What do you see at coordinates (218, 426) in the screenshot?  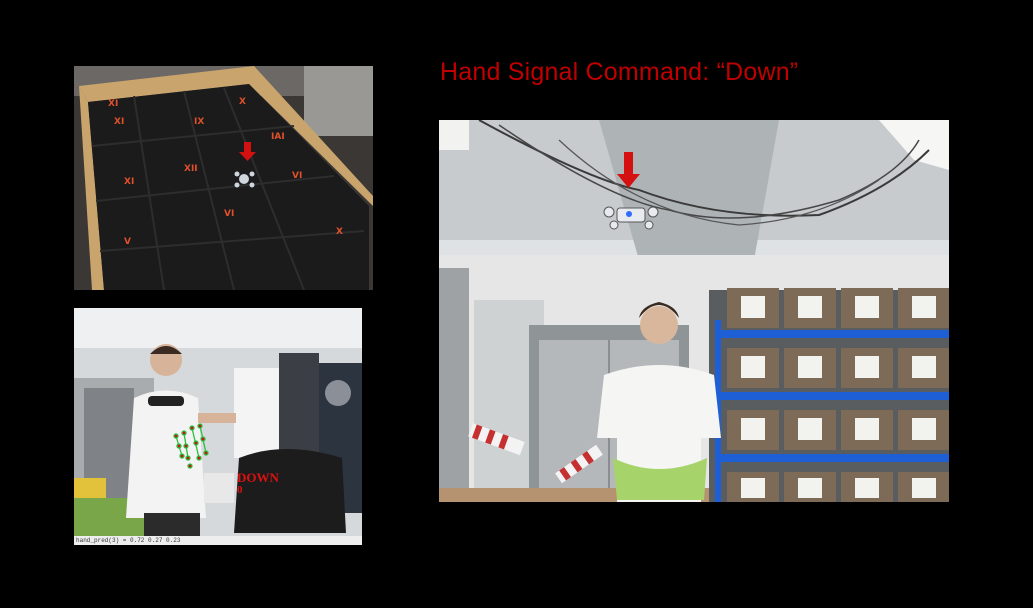 I see `hand-gesture-camera-view: DOWN 0 hand_pred(3) = 0.72 0.27 0.23` at bounding box center [218, 426].